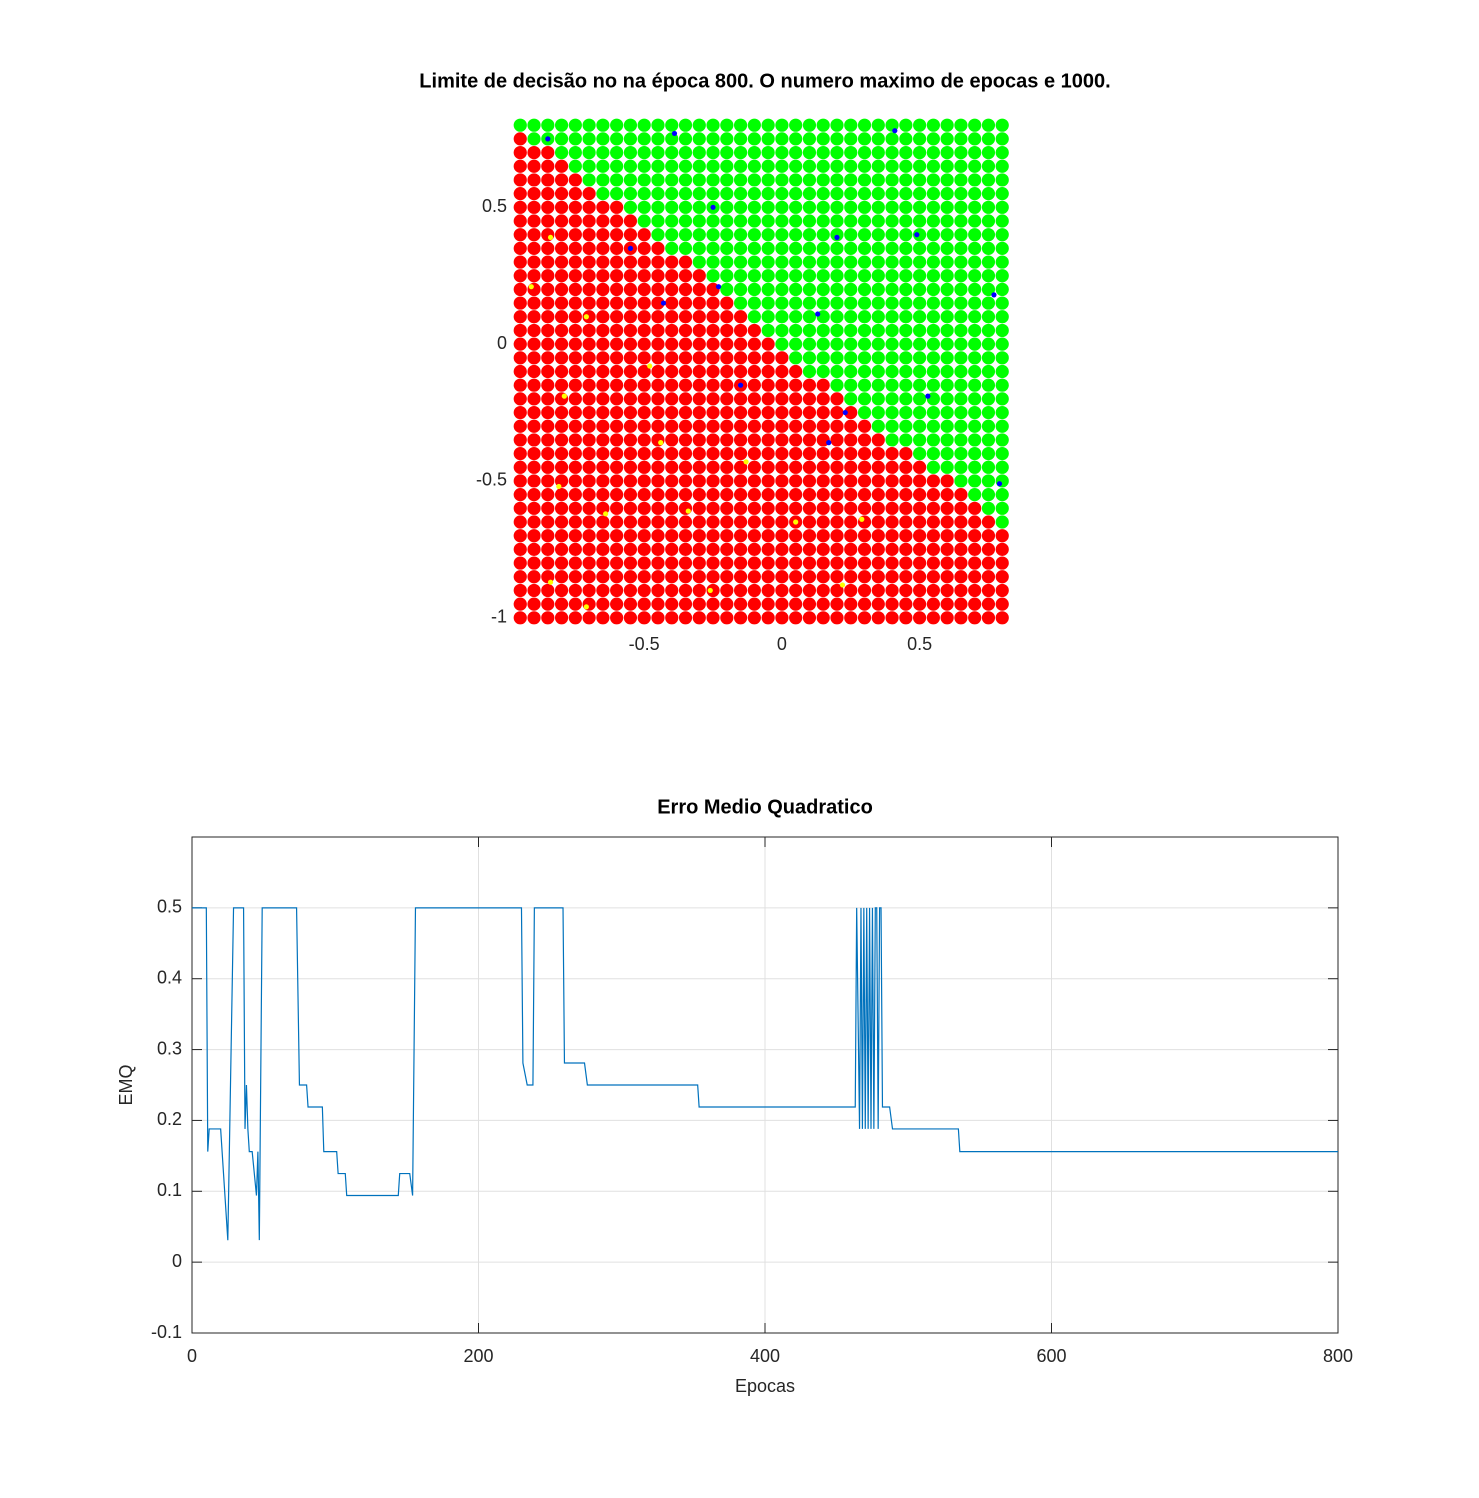  Describe the element at coordinates (126, 1084) in the screenshot. I see `y-axis-label: EMQ` at that location.